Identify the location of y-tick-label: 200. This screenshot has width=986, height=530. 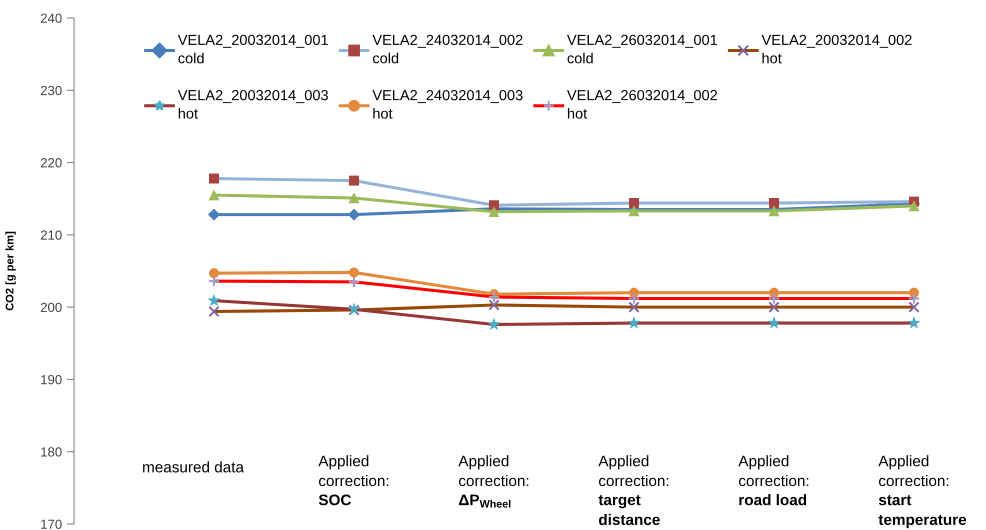
(51, 307).